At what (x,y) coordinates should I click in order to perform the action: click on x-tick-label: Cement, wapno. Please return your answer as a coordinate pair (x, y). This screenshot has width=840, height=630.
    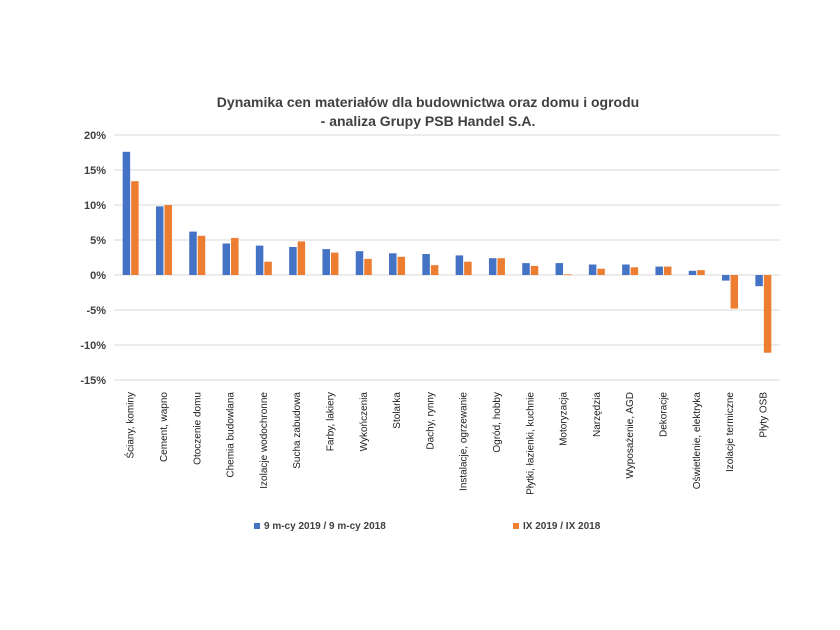
    Looking at the image, I should click on (164, 427).